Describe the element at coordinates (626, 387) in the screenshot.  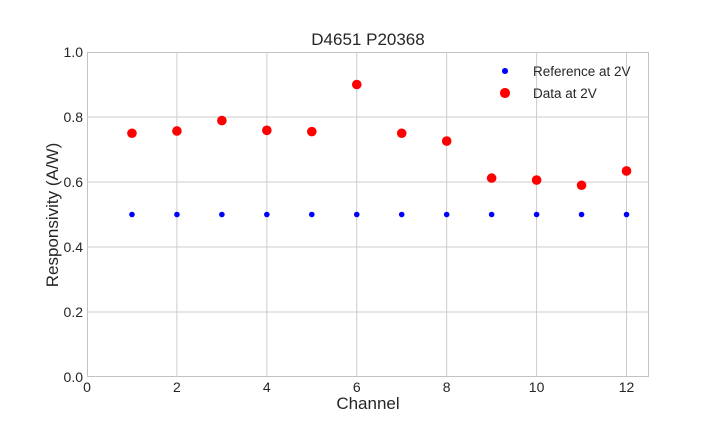
I see `x-tick-label: 12` at that location.